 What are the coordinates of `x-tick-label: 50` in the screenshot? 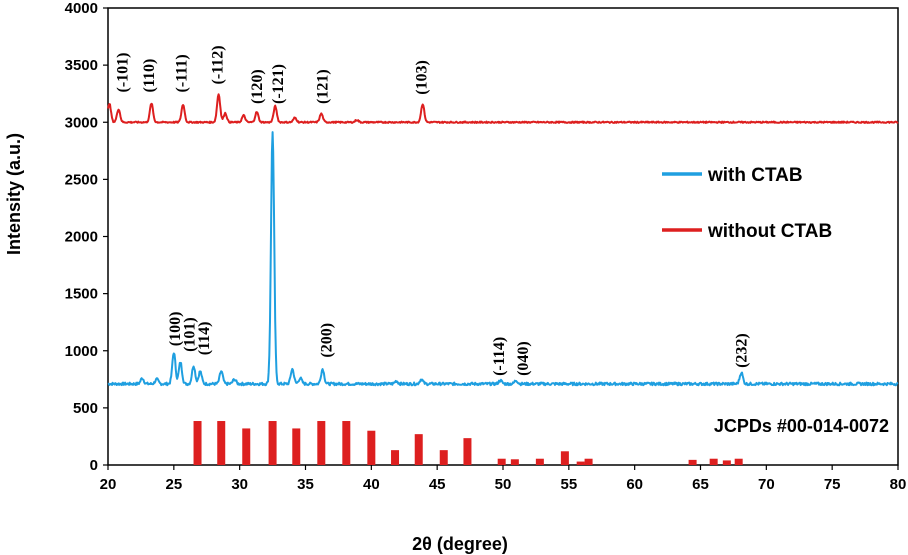 It's located at (503, 484).